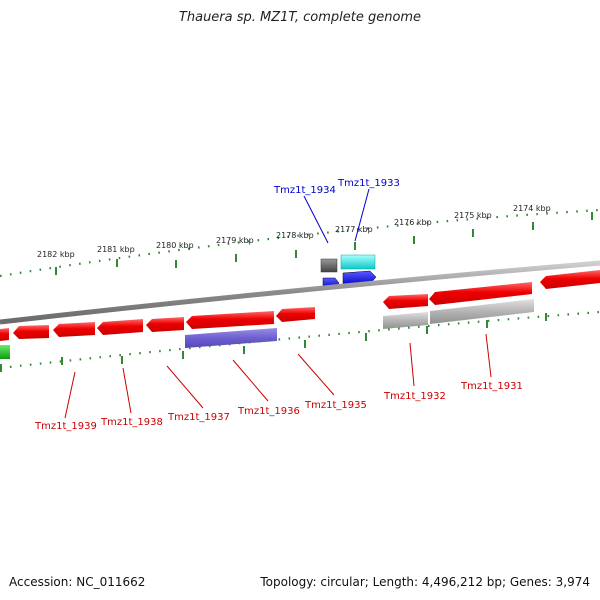  What do you see at coordinates (368, 183) in the screenshot?
I see `gene-label-tmz1t-1933: Tmz1t_1933` at bounding box center [368, 183].